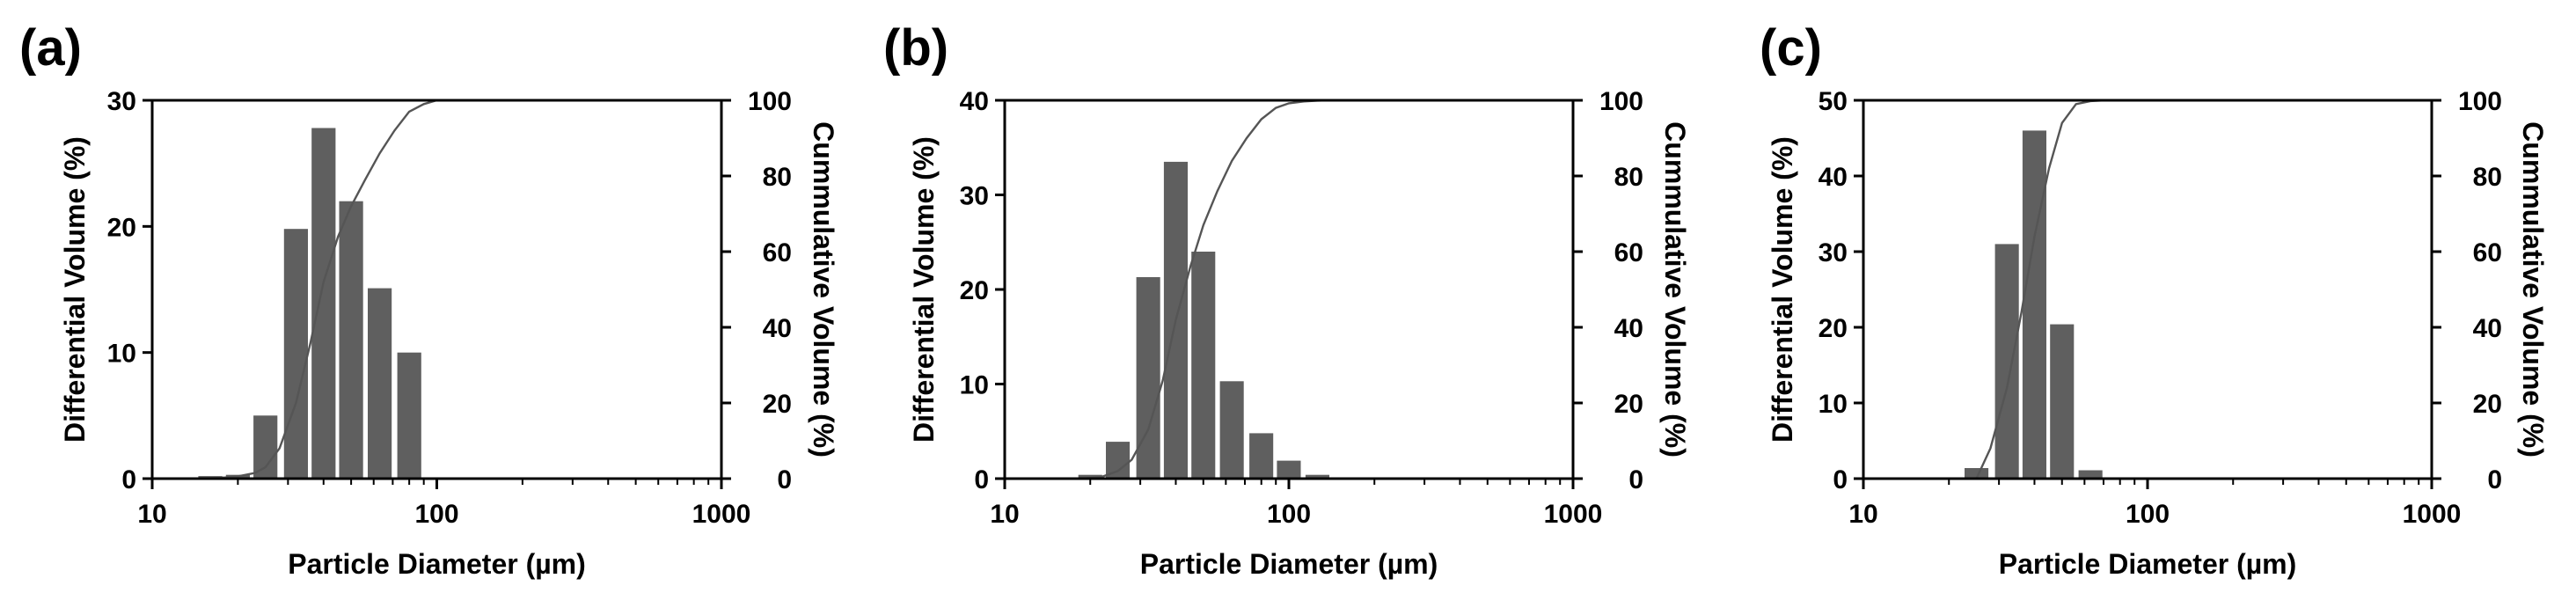 Image resolution: width=2576 pixels, height=593 pixels. What do you see at coordinates (915, 48) in the screenshot?
I see `panel-label: (b)` at bounding box center [915, 48].